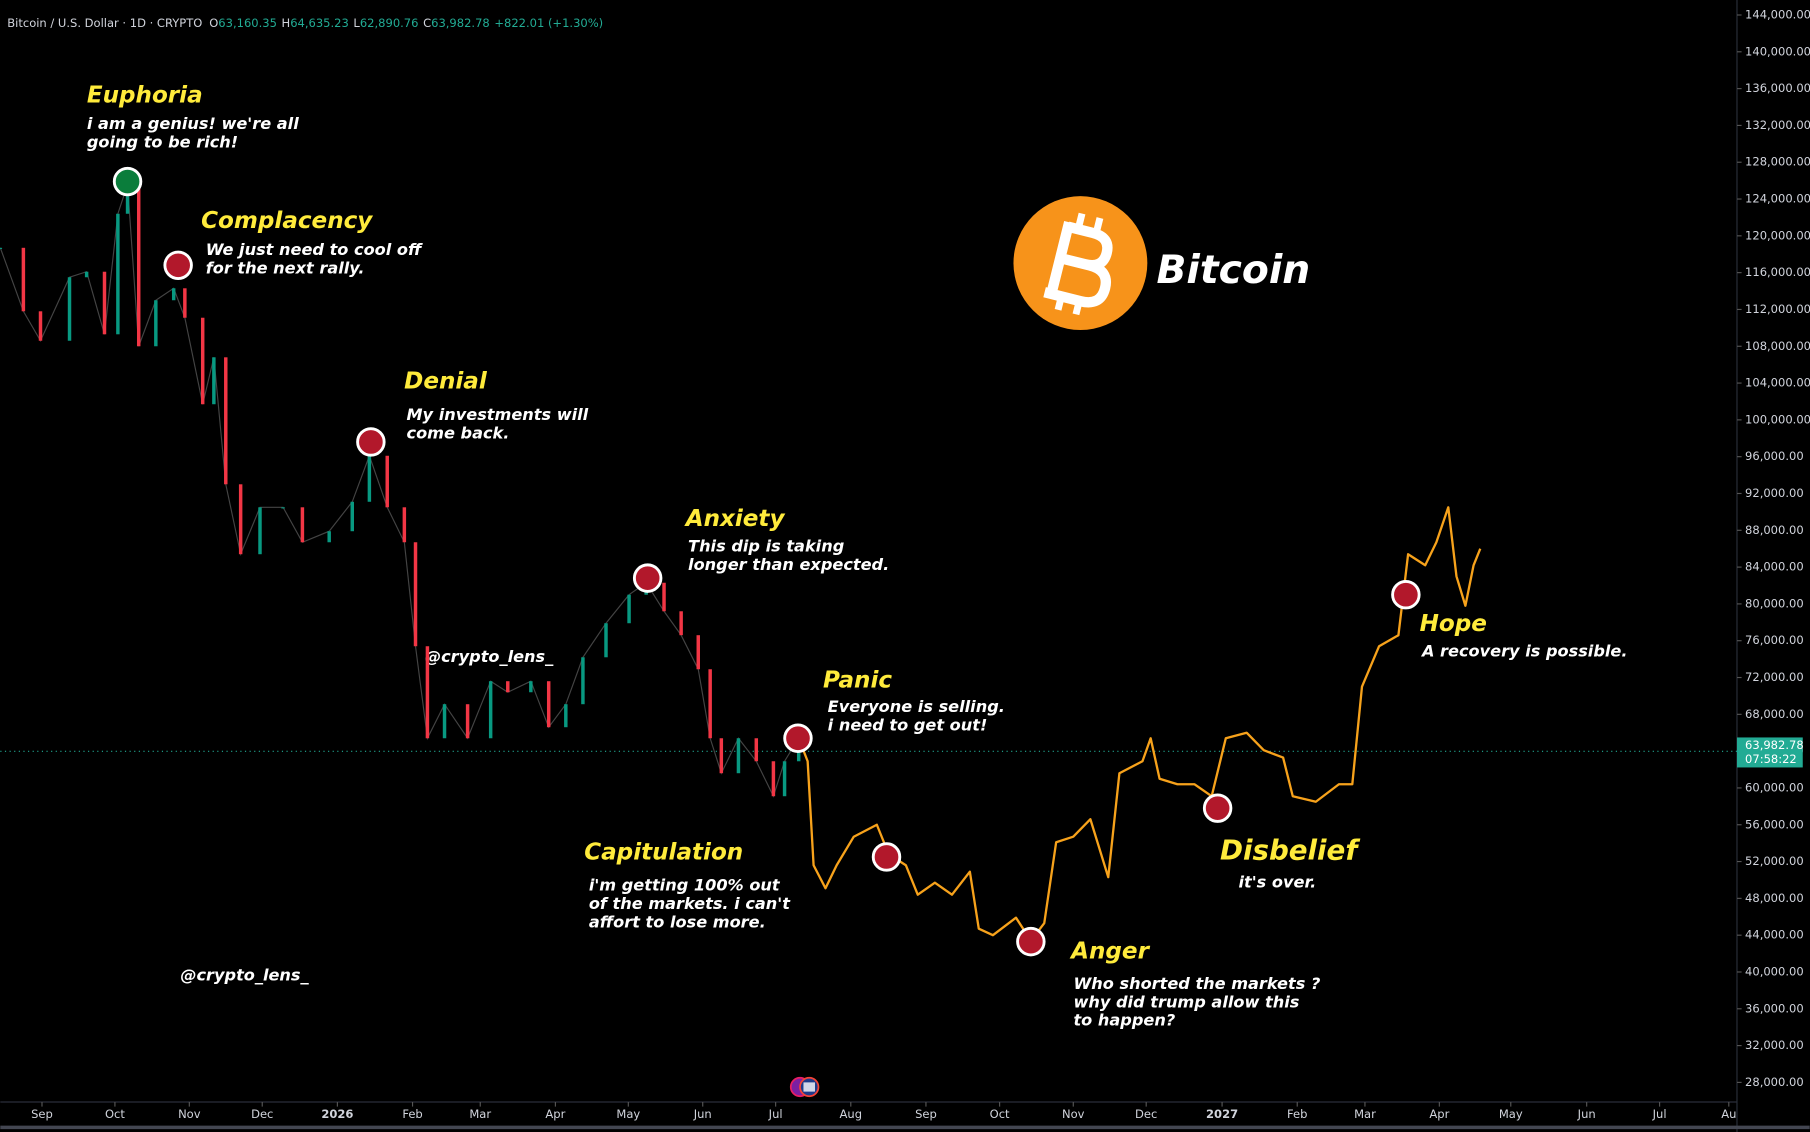 The height and width of the screenshot is (1132, 1810). Describe the element at coordinates (1777, 419) in the screenshot. I see `y-tick-label: 100,000.00` at that location.